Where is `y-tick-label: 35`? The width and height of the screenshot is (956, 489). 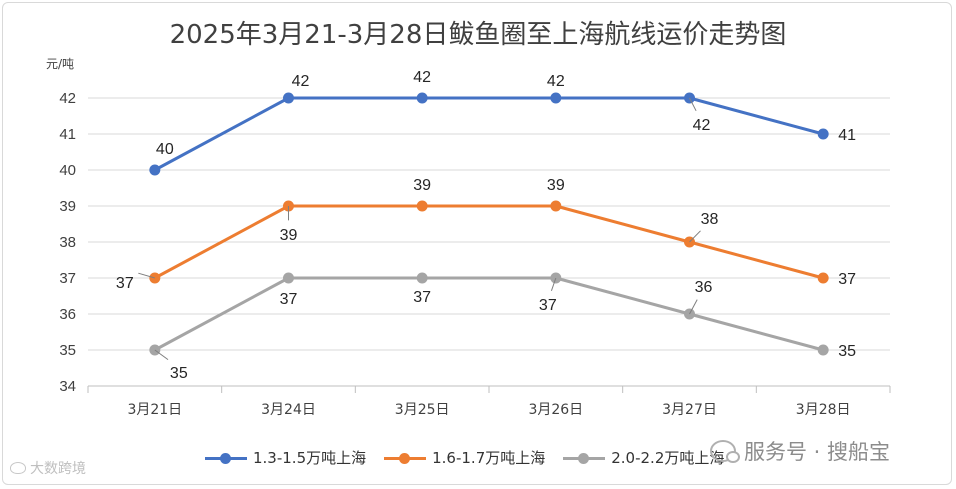 y-tick-label: 35 is located at coordinates (67, 350).